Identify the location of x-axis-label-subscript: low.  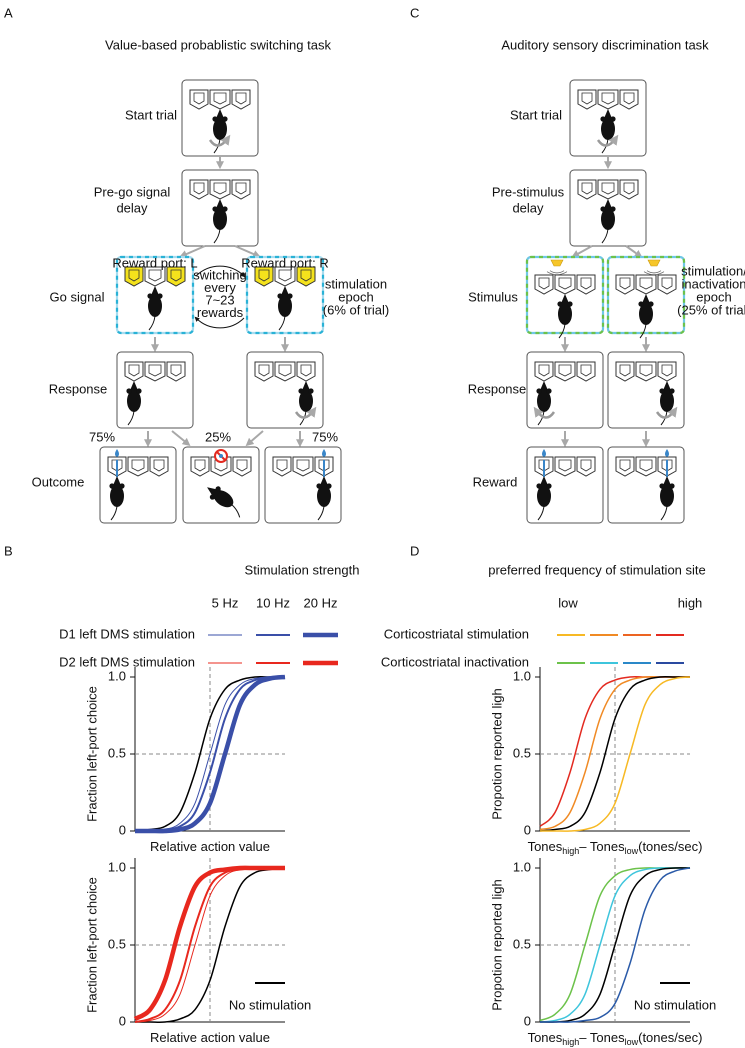
(632, 1042).